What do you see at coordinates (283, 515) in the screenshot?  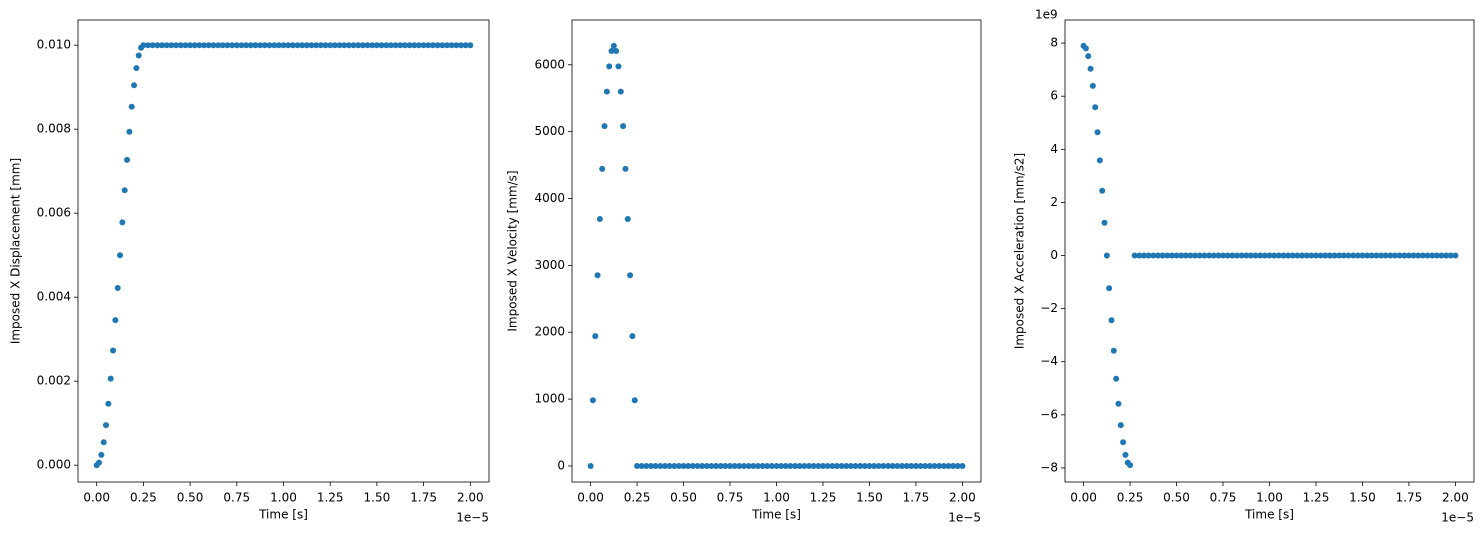 I see `x-axis-label: Time [s]` at bounding box center [283, 515].